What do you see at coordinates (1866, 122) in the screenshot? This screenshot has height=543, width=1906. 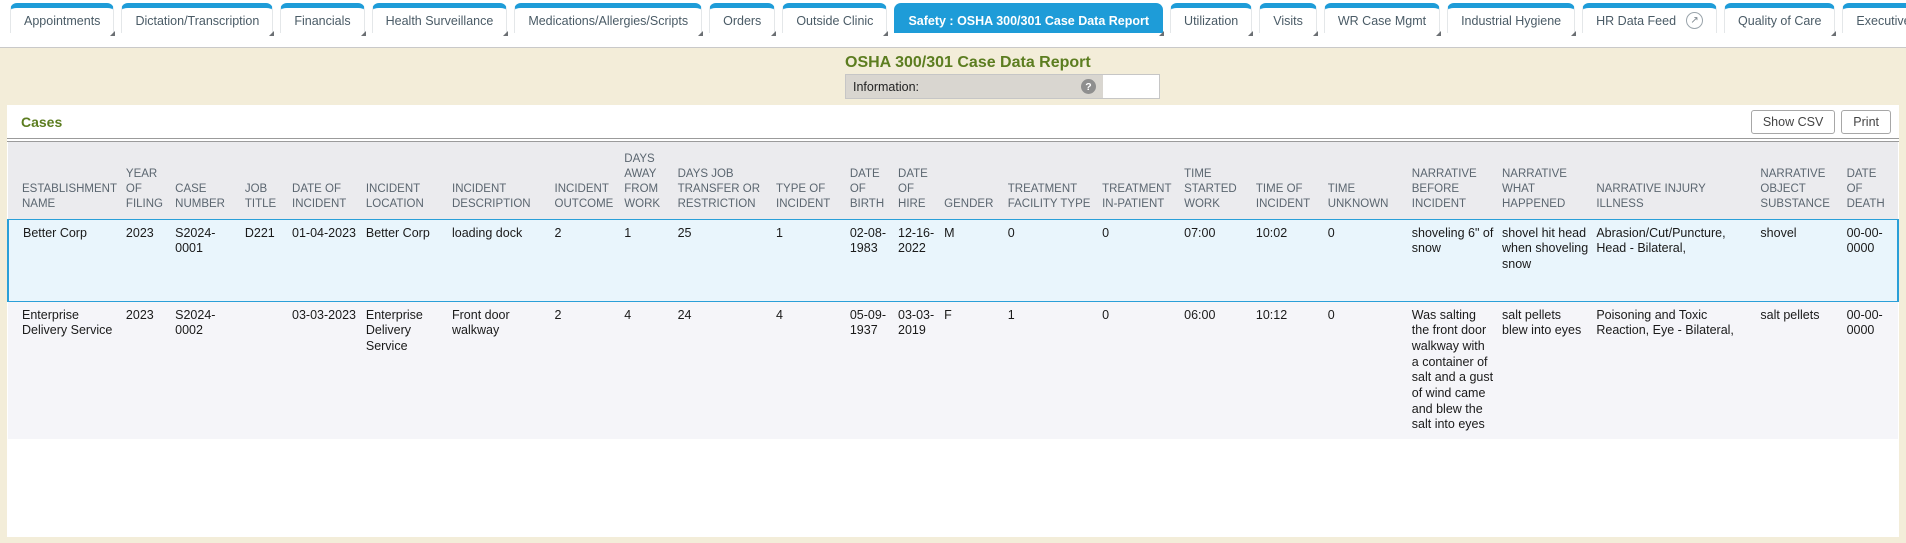 I see `print-button: Print` at bounding box center [1866, 122].